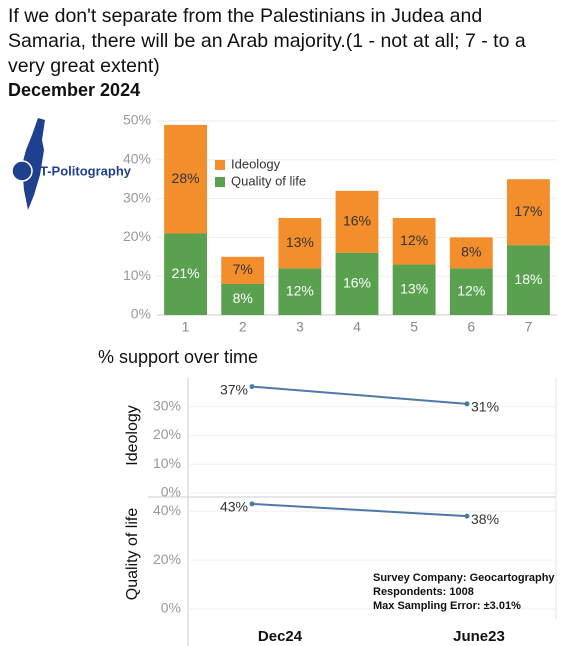 The image size is (564, 646). I want to click on legend-label: Ideology, so click(256, 163).